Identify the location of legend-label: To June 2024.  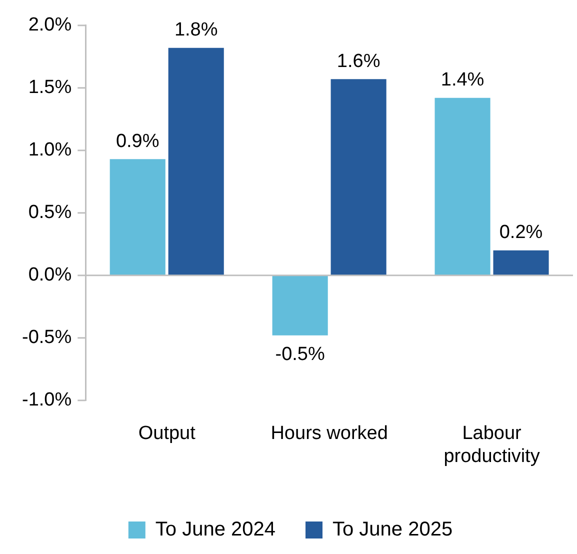
(215, 529).